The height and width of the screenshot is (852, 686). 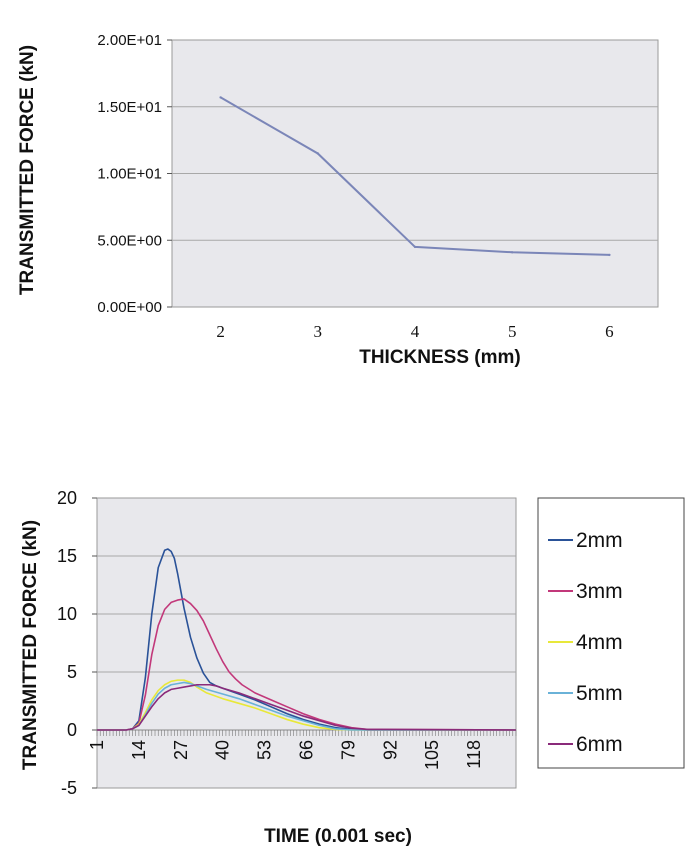 What do you see at coordinates (69, 788) in the screenshot?
I see `y-tick-label: -5` at bounding box center [69, 788].